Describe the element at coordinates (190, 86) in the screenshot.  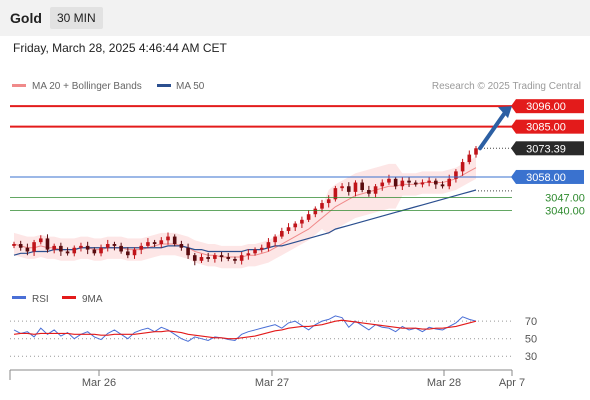
I see `ma50-legend-label: MA 50` at that location.